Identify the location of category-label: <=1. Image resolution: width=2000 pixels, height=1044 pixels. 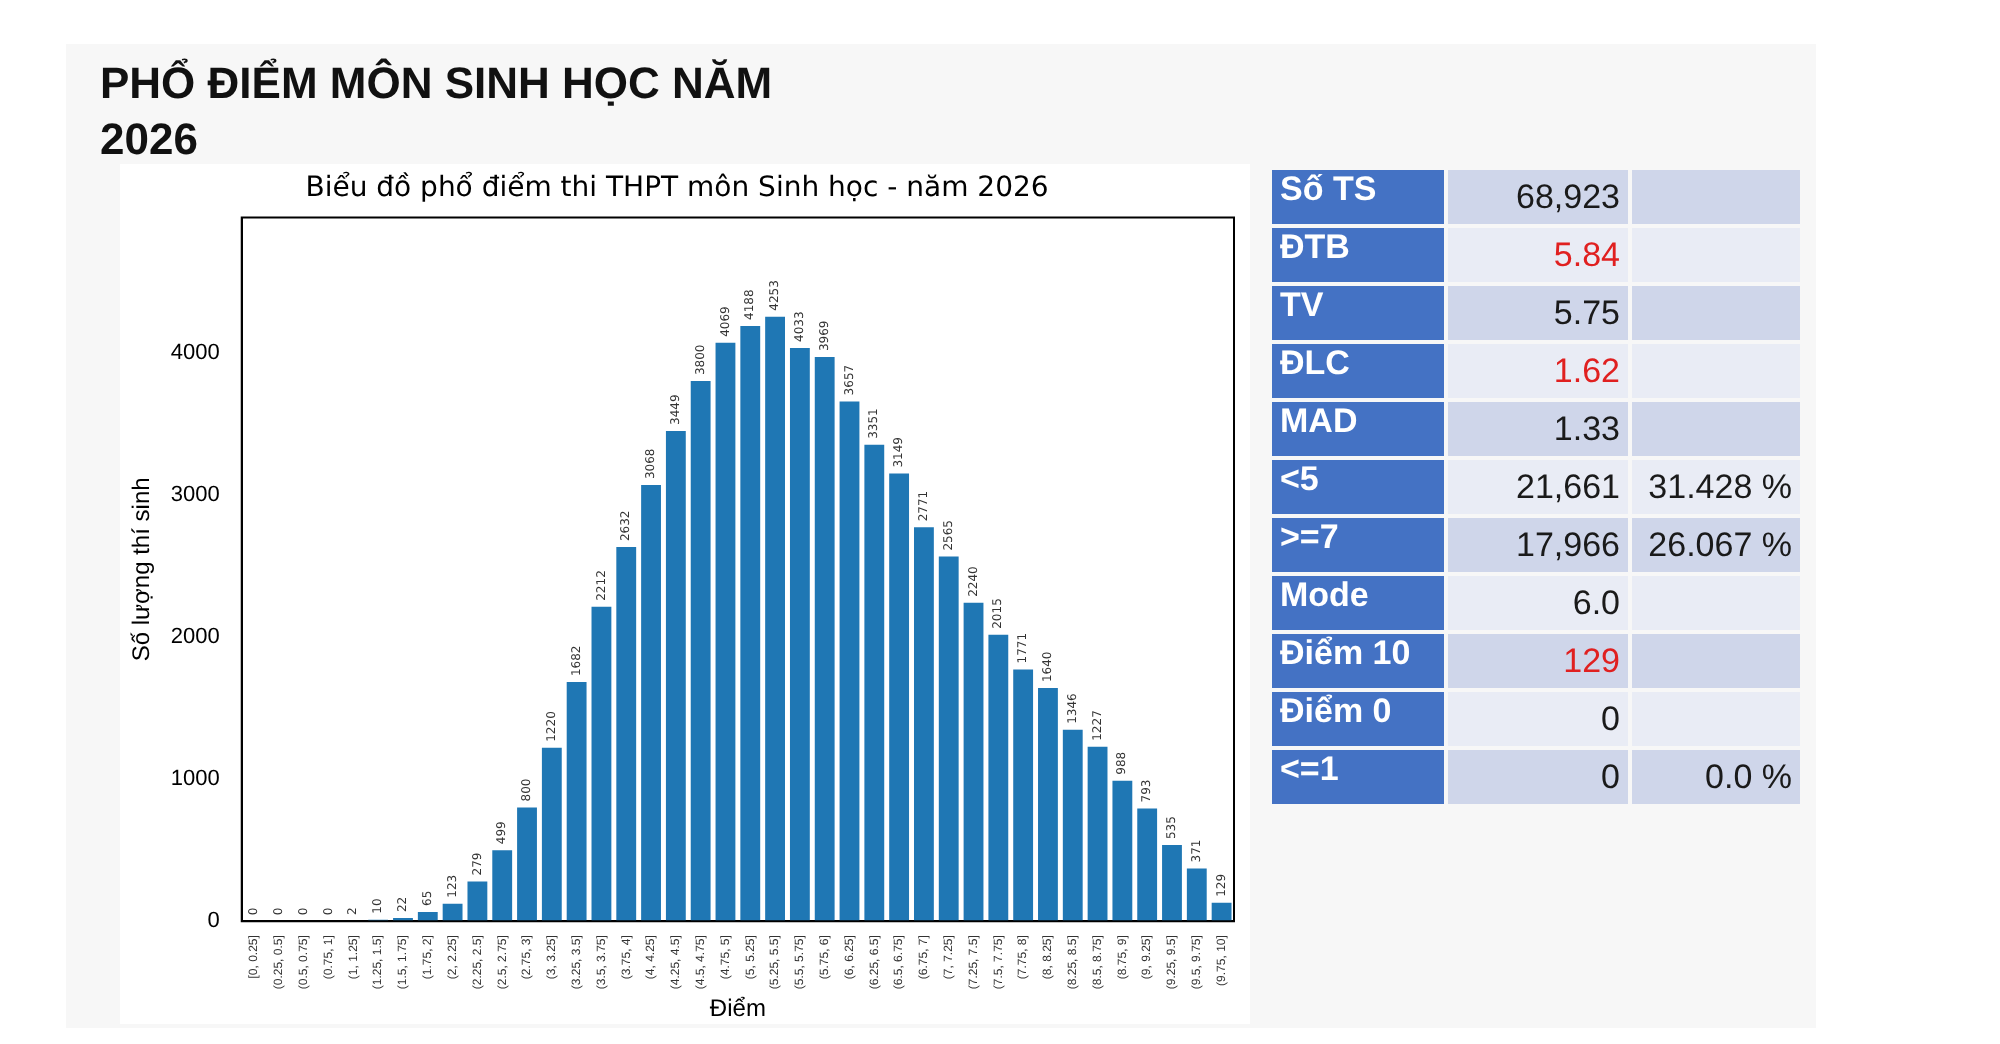
(1309, 769).